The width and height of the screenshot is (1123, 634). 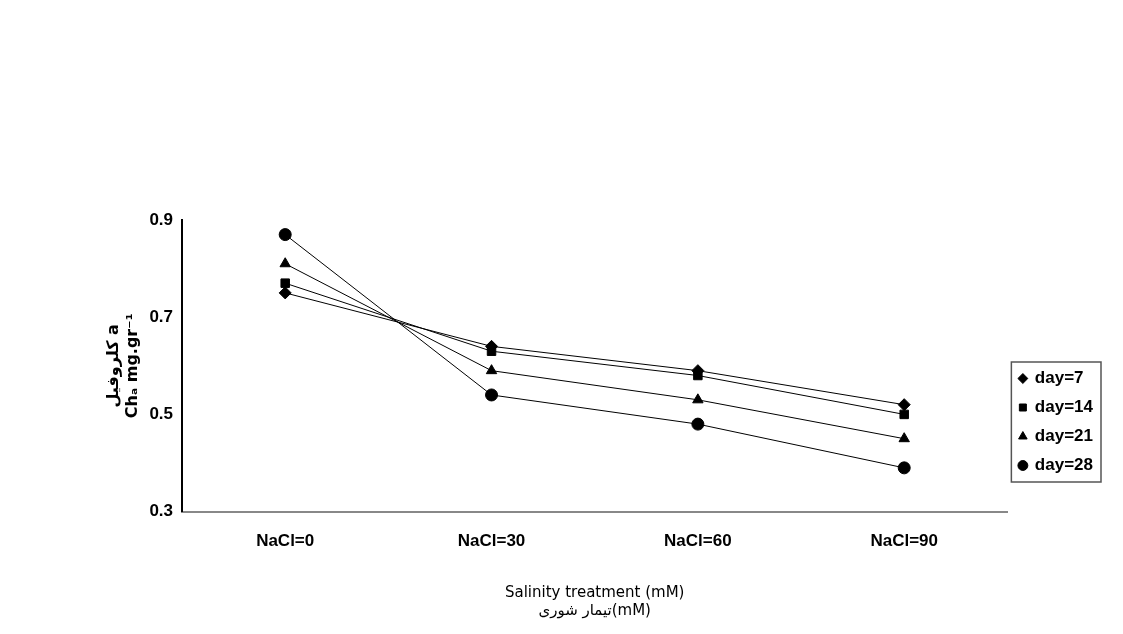 I want to click on y-tick-label: 0.5, so click(x=161, y=414).